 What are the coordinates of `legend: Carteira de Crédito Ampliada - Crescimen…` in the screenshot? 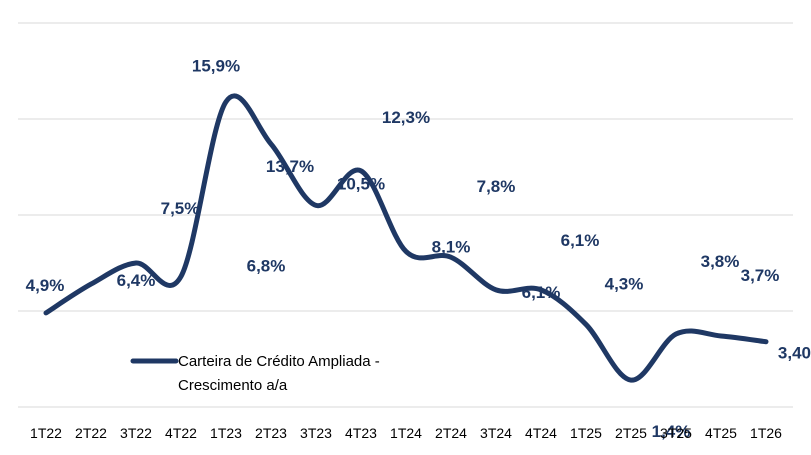 It's located at (255, 373).